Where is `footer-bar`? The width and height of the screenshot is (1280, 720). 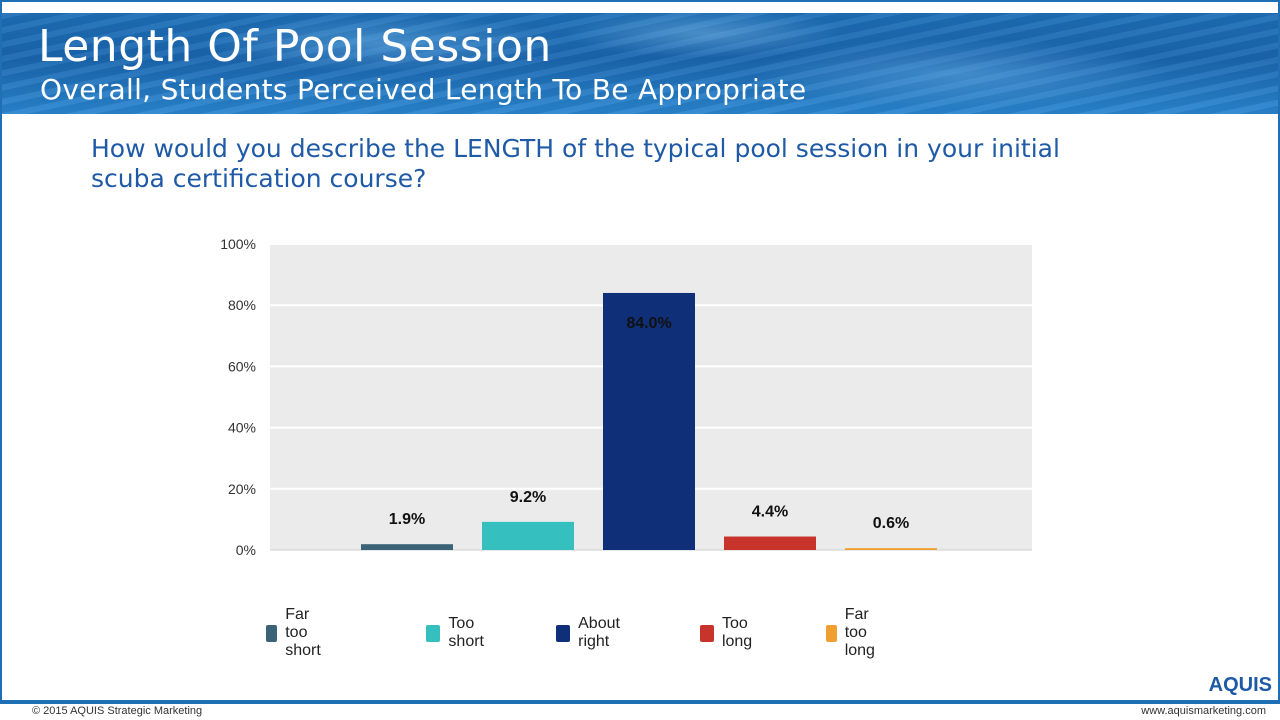
footer-bar is located at coordinates (640, 702).